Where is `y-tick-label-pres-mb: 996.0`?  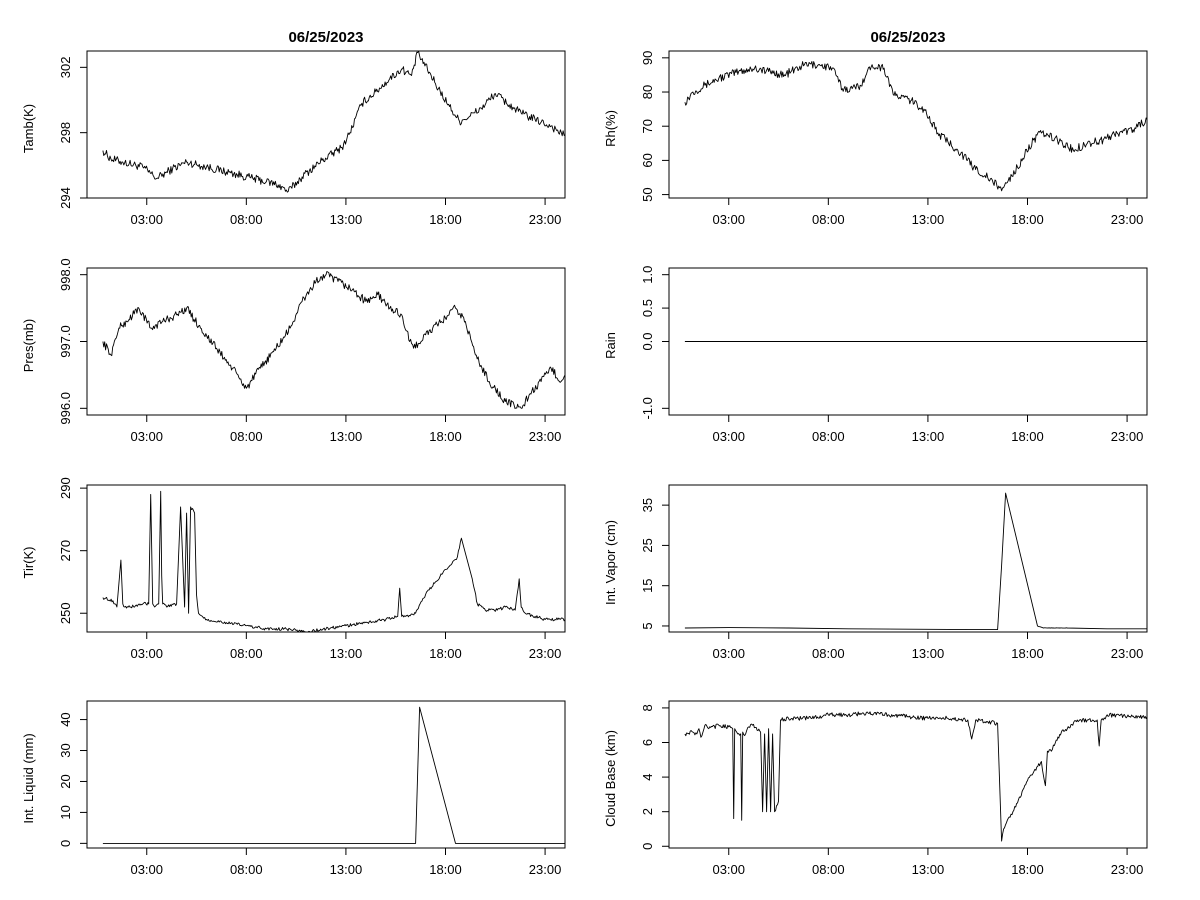
y-tick-label-pres-mb: 996.0 is located at coordinates (65, 408).